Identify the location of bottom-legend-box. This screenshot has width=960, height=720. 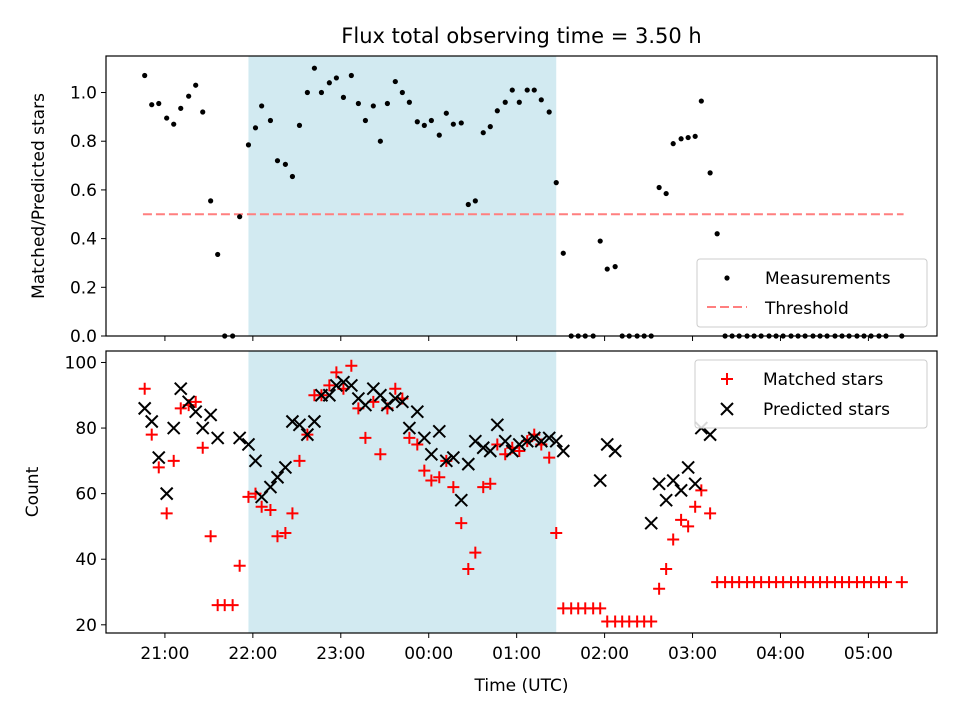
(811, 394).